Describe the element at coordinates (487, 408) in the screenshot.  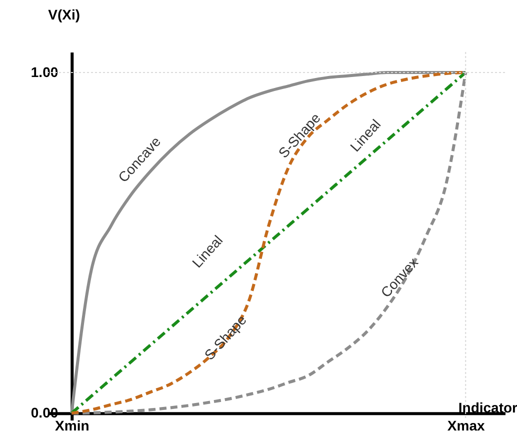
I see `x-axis-title: Indicator` at that location.